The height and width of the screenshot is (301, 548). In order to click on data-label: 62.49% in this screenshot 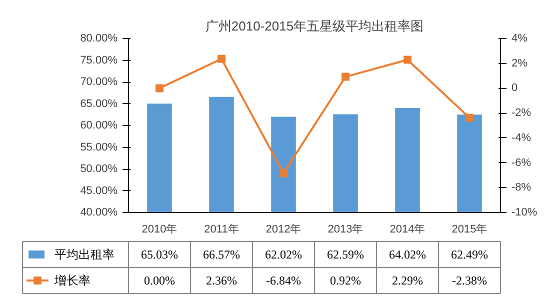, I will do `click(469, 255)`.